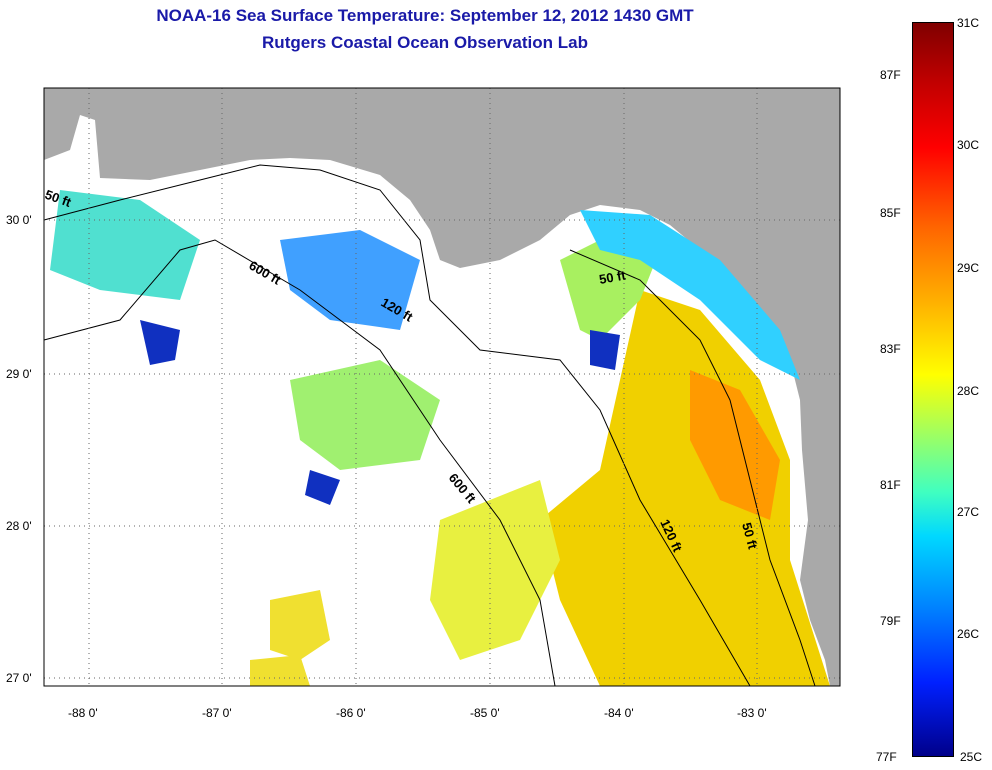 This screenshot has width=992, height=770. Describe the element at coordinates (19, 526) in the screenshot. I see `lat-tick: 28 0'` at that location.